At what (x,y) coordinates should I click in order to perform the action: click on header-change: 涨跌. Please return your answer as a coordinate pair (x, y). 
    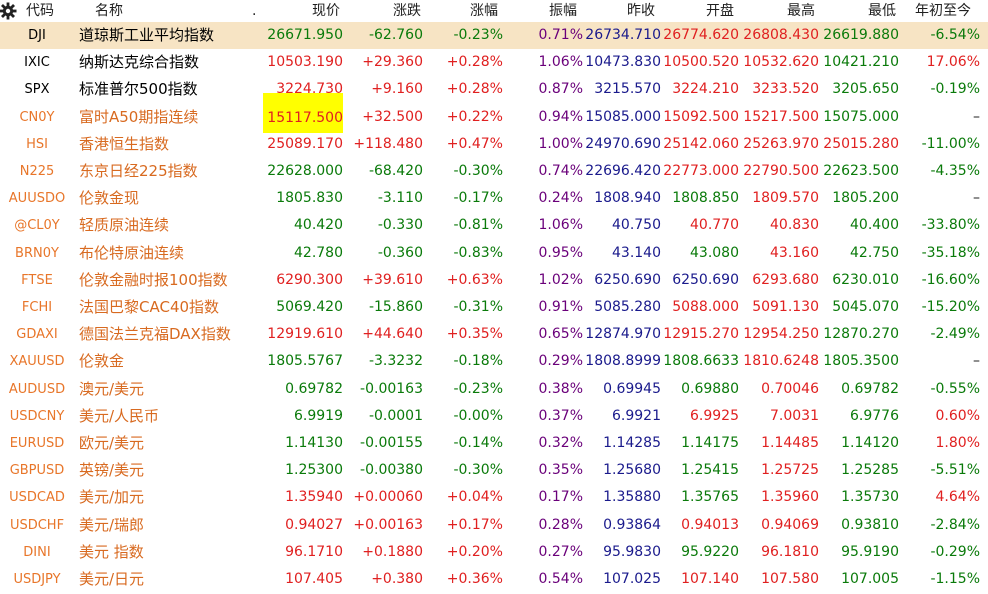
    Looking at the image, I should click on (407, 11).